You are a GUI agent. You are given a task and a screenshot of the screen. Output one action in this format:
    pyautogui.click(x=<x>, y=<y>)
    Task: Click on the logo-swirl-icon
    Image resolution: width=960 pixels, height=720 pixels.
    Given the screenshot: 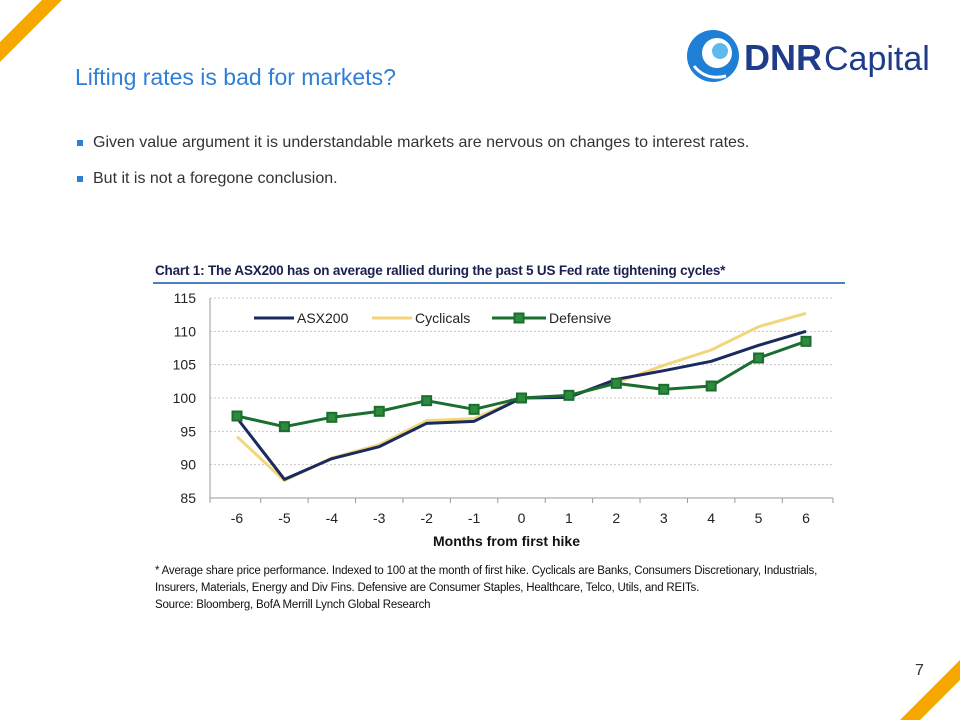 What is the action you would take?
    pyautogui.click(x=713, y=56)
    